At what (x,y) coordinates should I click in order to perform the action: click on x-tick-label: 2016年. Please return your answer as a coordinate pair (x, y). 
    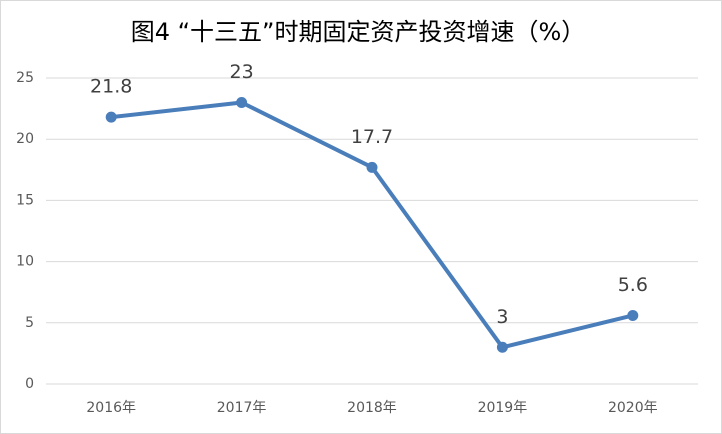
    Looking at the image, I should click on (111, 408).